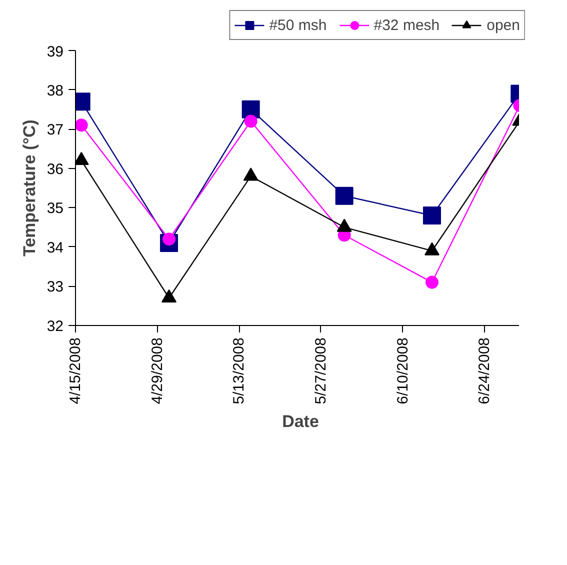 Image resolution: width=567 pixels, height=565 pixels. What do you see at coordinates (55, 130) in the screenshot?
I see `y-tick-label: 37` at bounding box center [55, 130].